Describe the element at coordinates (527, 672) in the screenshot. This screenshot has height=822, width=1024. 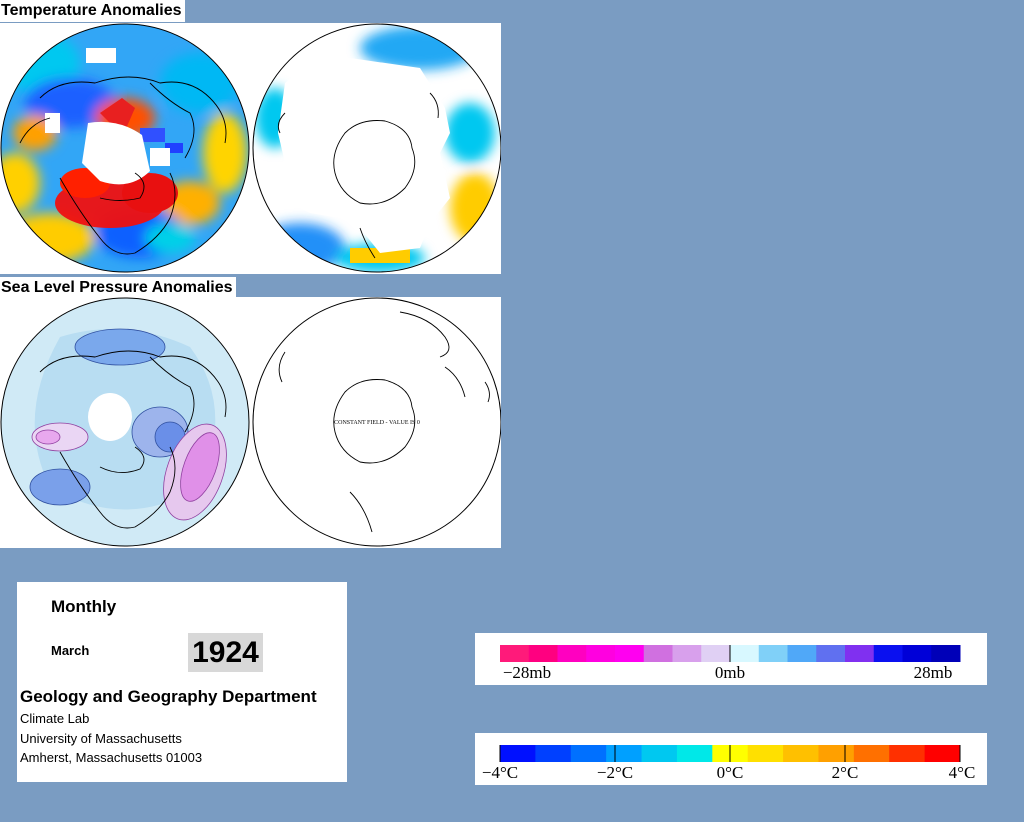
I see `pressure-label-min: −28mb` at that location.